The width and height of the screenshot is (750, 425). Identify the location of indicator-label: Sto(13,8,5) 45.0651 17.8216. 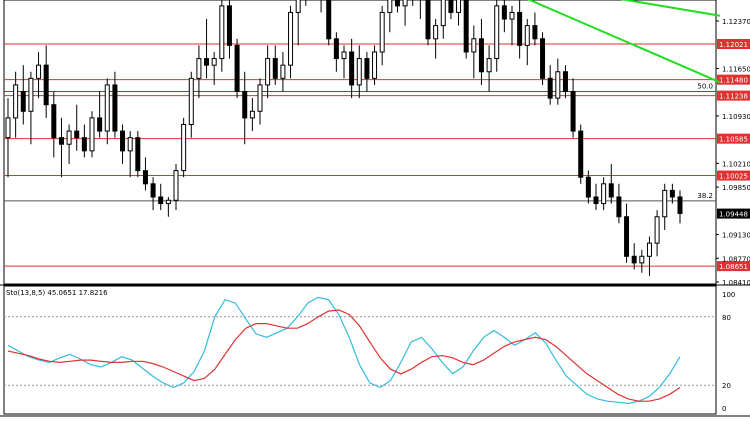
(57, 293).